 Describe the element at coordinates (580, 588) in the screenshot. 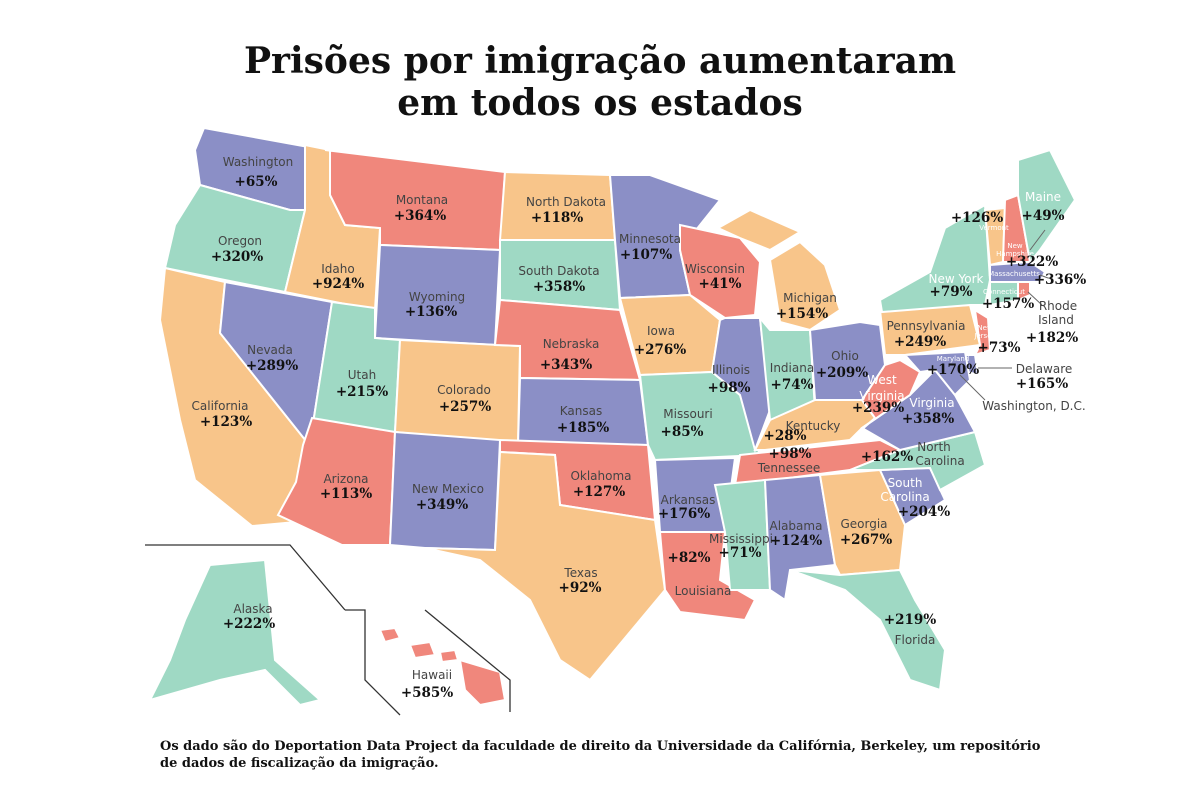

I see `label-value-texas: +92%` at that location.